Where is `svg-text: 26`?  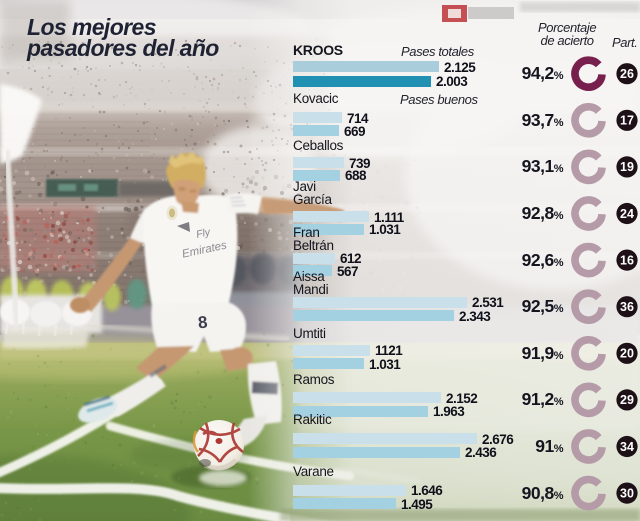
svg-text: 26 is located at coordinates (627, 74).